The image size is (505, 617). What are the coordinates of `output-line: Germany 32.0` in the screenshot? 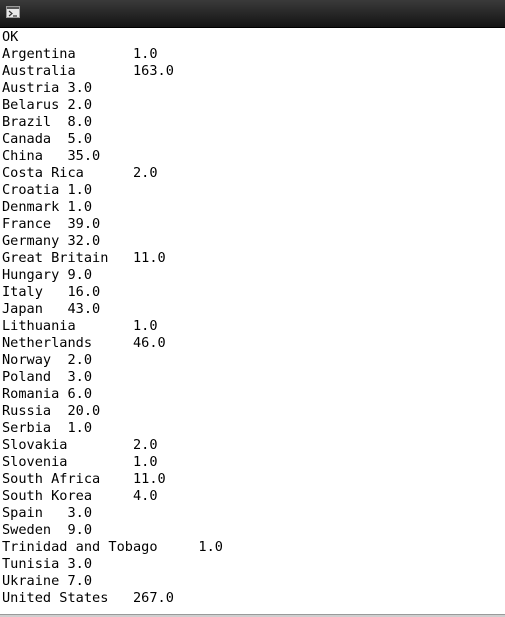 It's located at (51, 241).